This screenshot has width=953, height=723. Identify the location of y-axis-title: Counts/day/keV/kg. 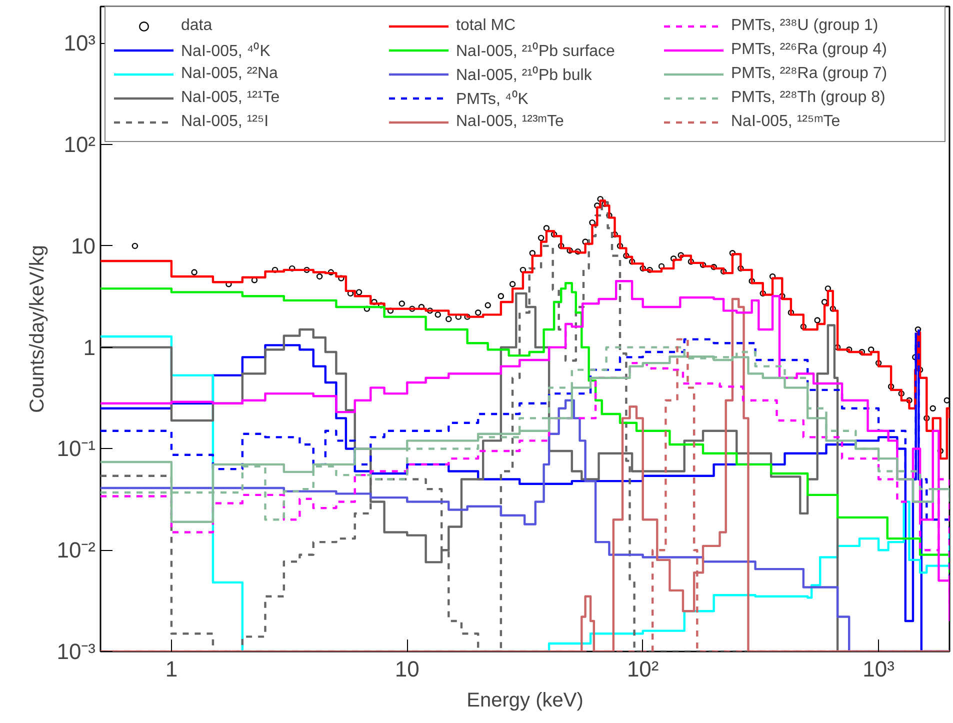
(37, 329).